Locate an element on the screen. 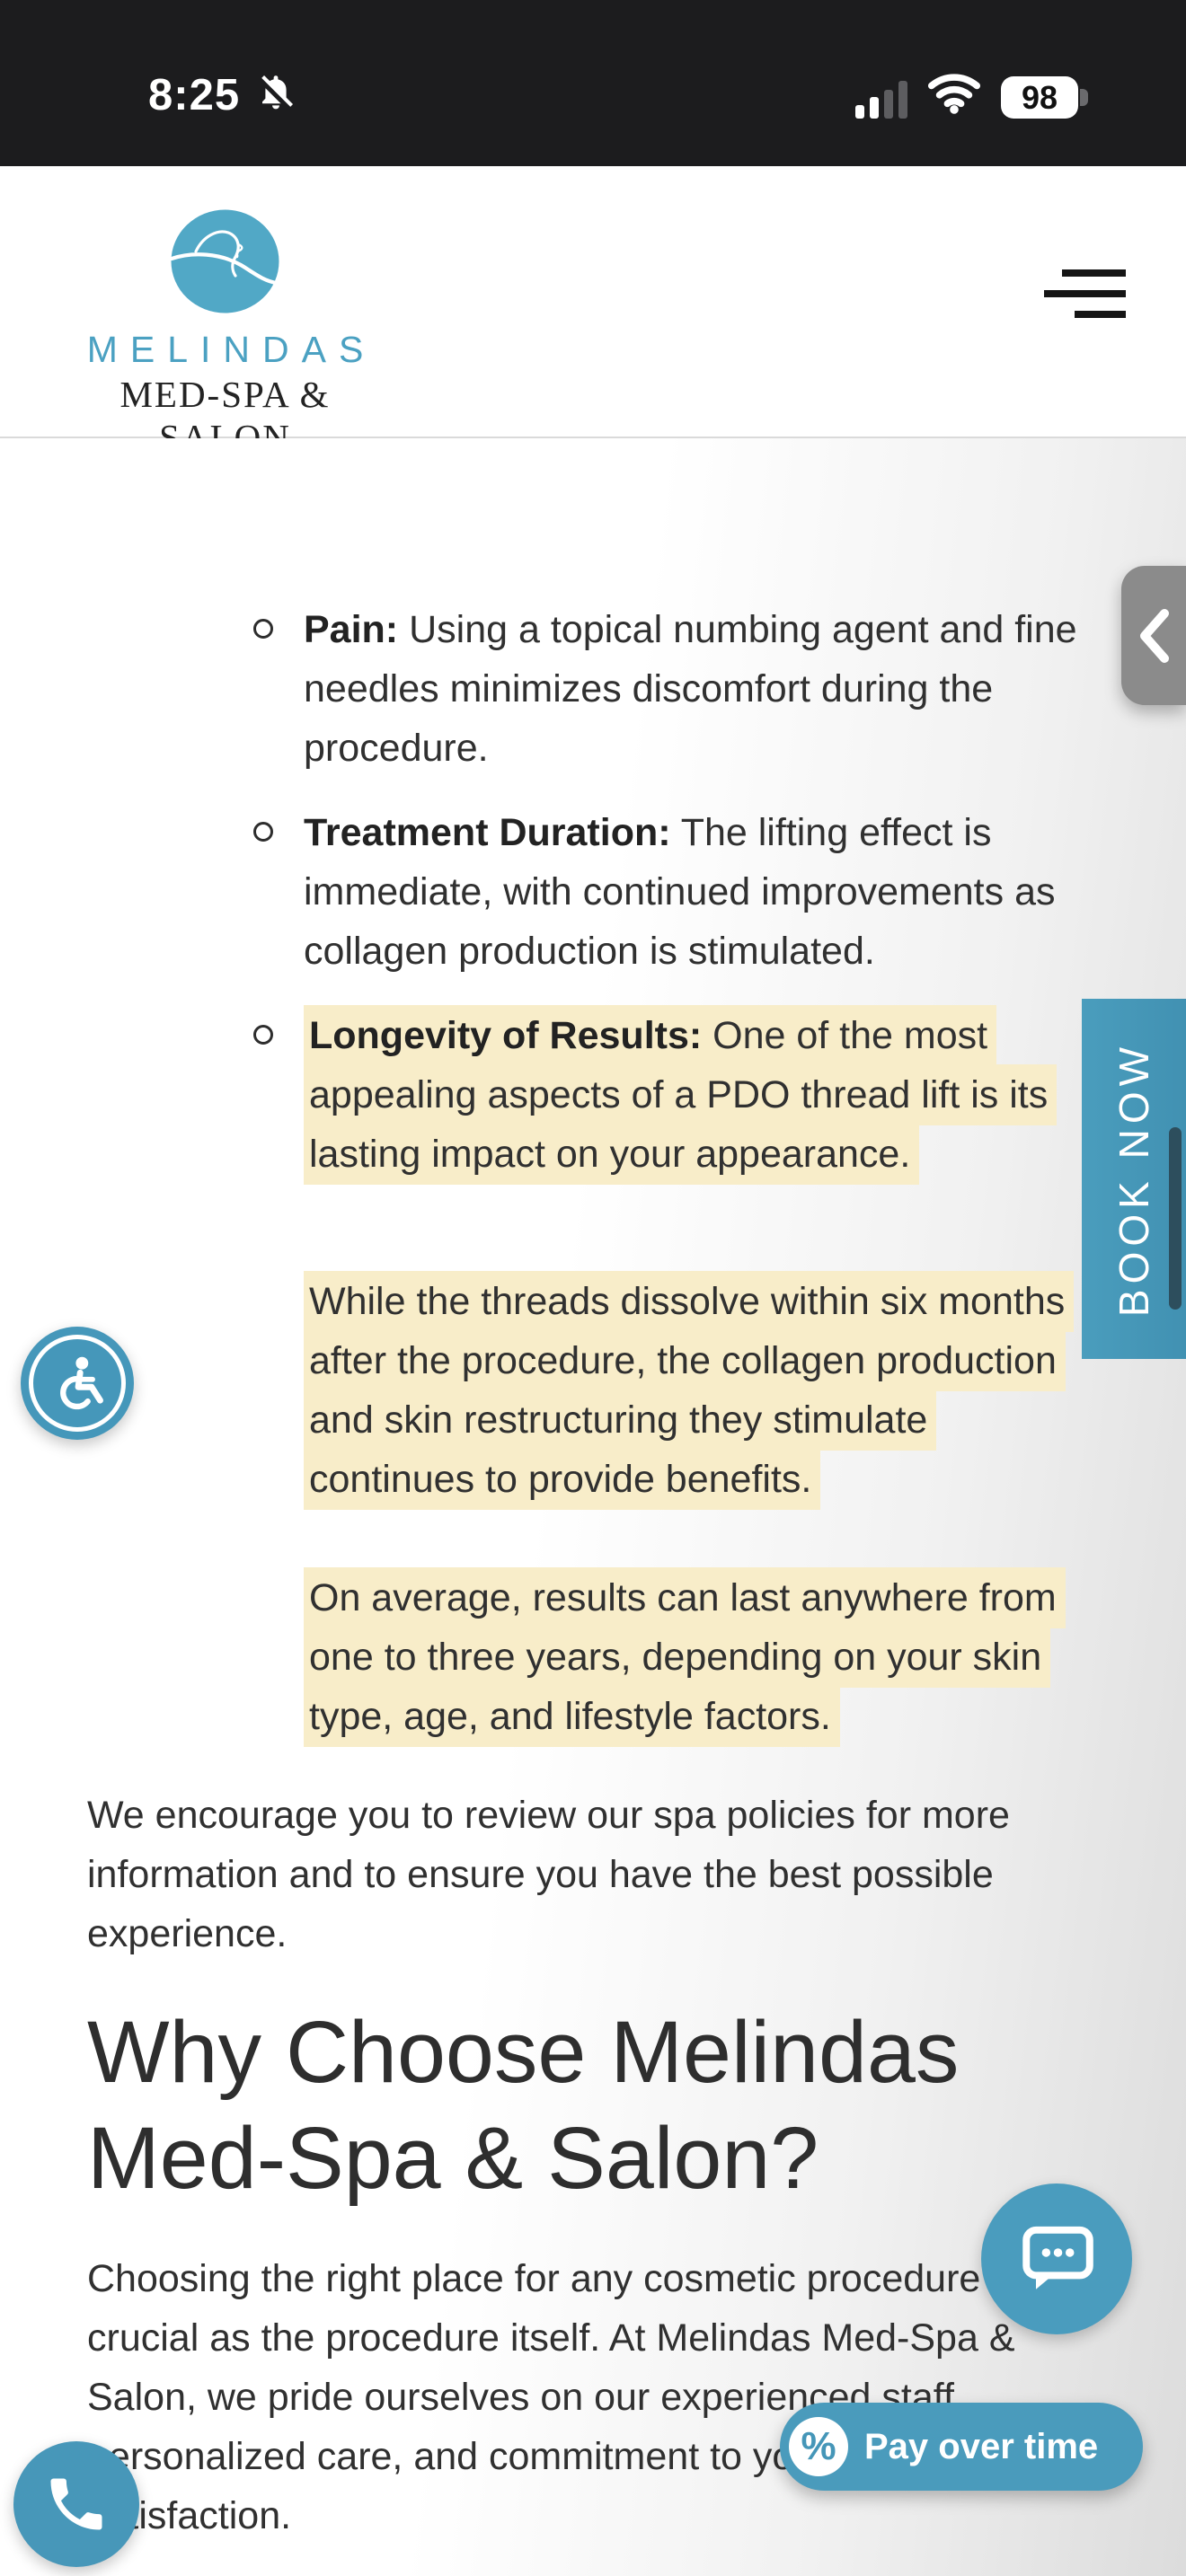 The image size is (1186, 2576). chat-bubble-icon is located at coordinates (1057, 2257).